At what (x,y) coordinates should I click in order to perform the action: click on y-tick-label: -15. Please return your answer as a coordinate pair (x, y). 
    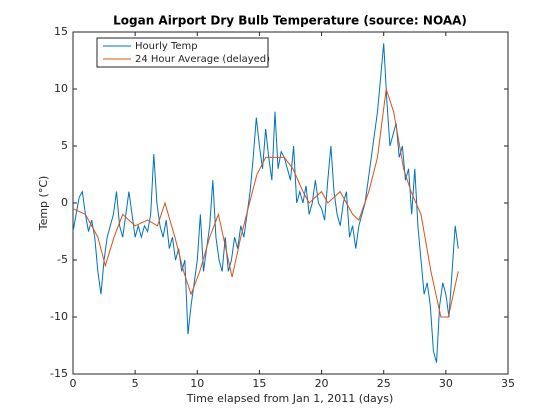
    Looking at the image, I should click on (59, 373).